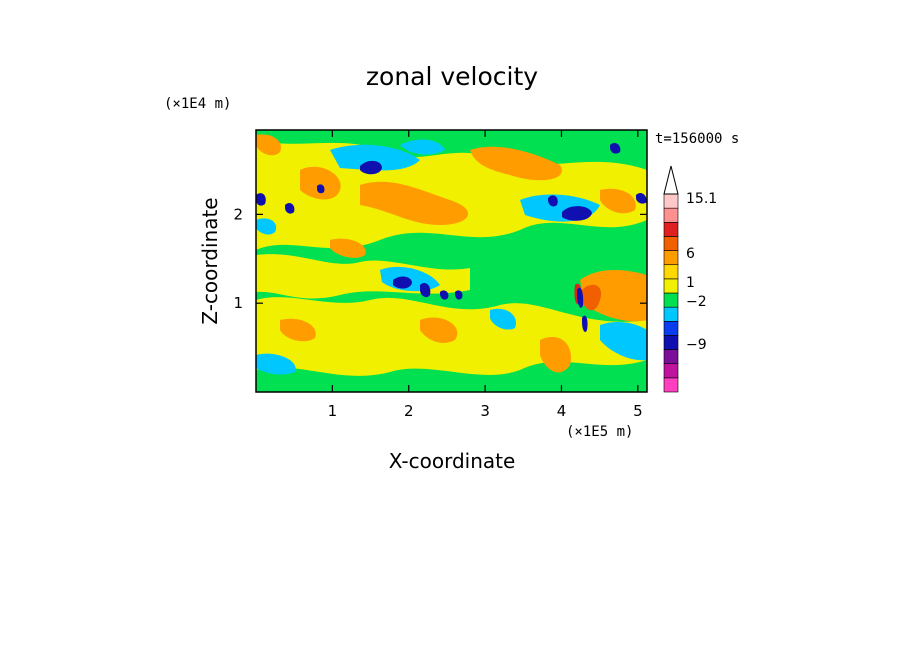 The image size is (904, 654). Describe the element at coordinates (452, 461) in the screenshot. I see `x-axis-label: X-coordinate` at that location.